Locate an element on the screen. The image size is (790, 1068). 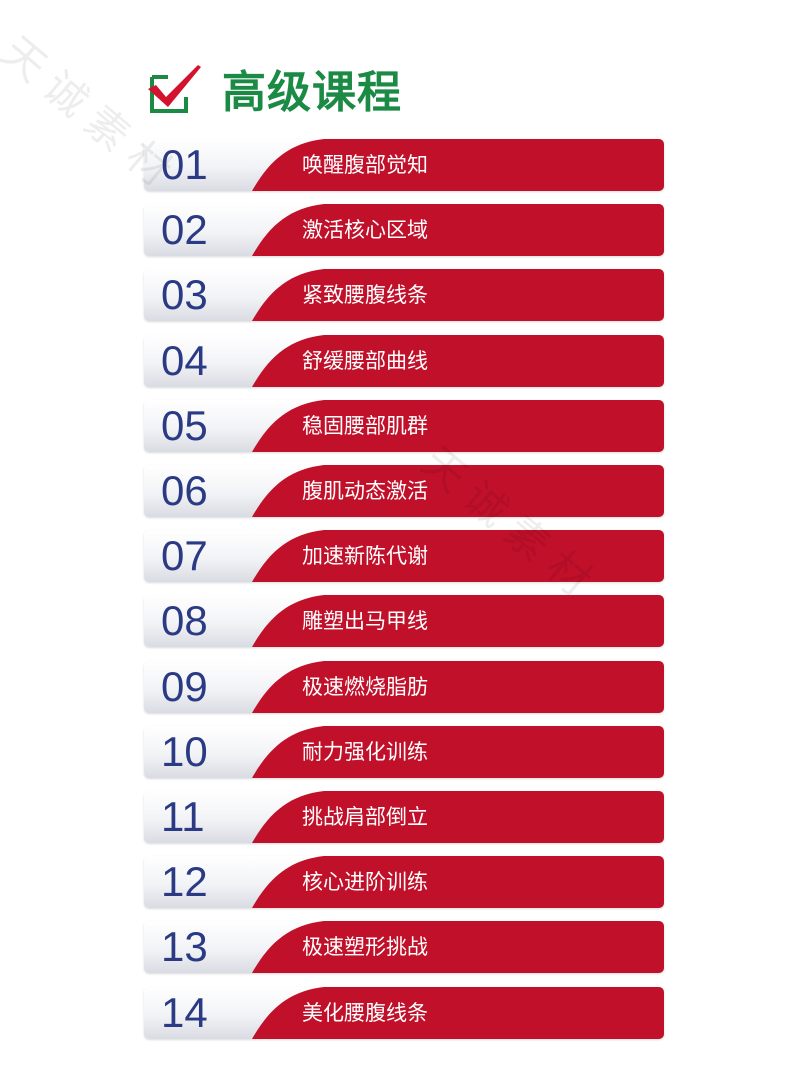
course-label: 稳固腰部肌群 is located at coordinates (365, 425).